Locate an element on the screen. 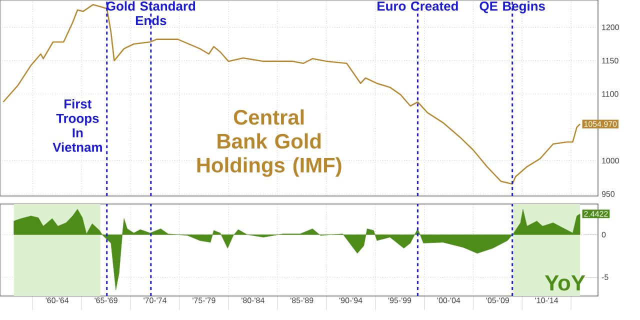 Image resolution: width=640 pixels, height=320 pixels. ref-line-label: Euro Created is located at coordinates (418, 6).